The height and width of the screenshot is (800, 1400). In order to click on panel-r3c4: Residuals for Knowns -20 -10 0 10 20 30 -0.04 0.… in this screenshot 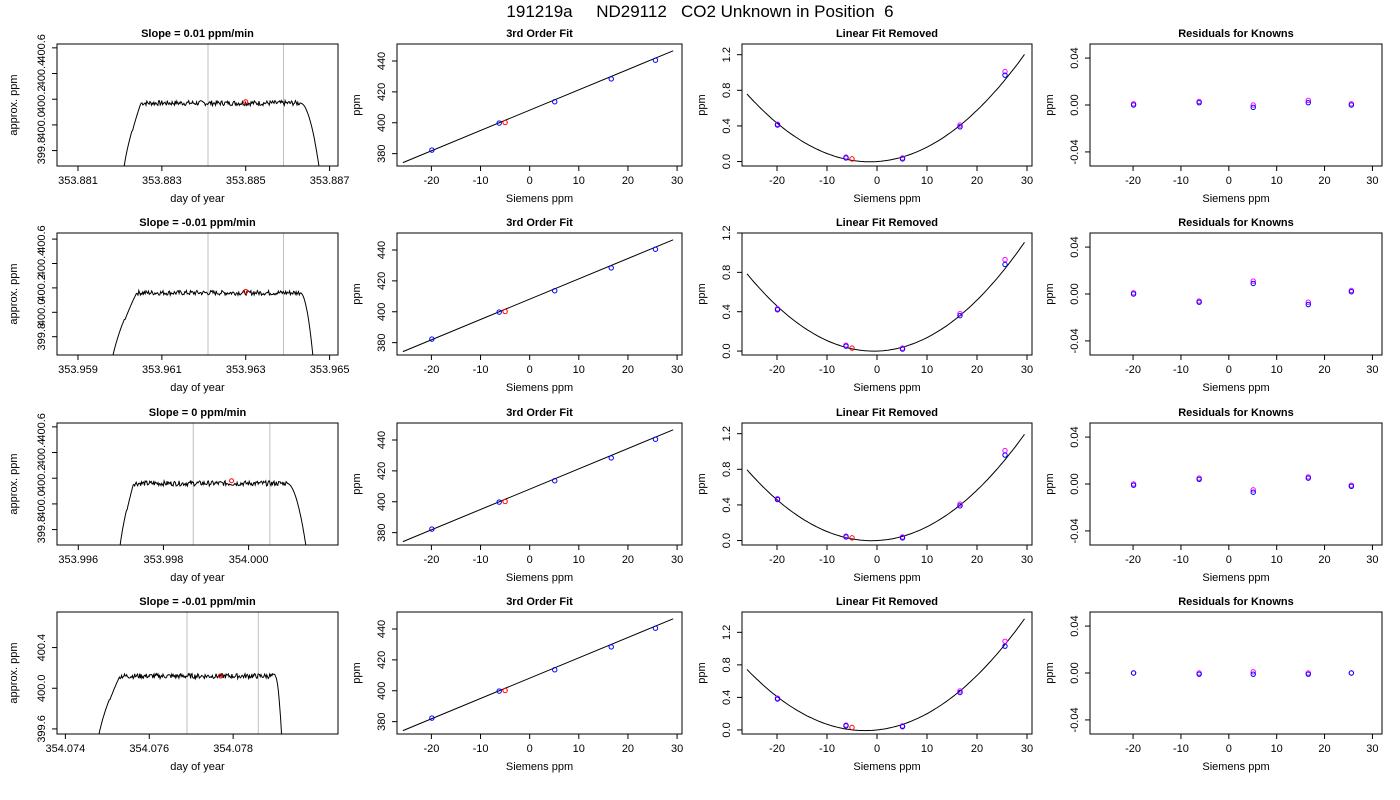, I will do `click(1213, 495)`.